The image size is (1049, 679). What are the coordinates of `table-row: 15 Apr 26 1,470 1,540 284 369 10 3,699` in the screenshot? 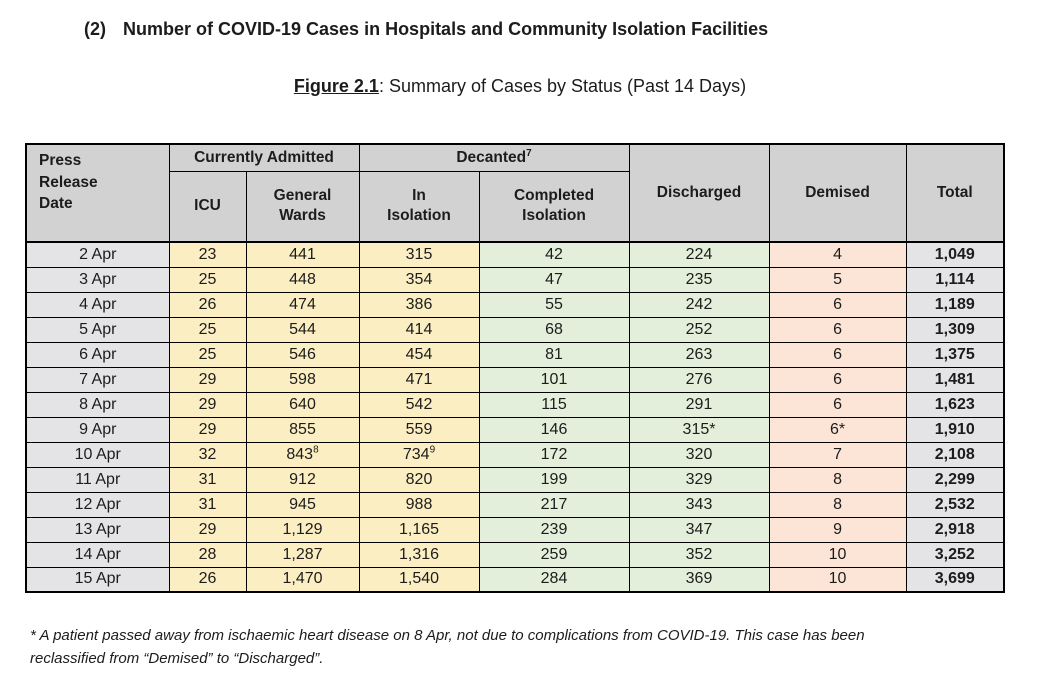 It's located at (515, 579).